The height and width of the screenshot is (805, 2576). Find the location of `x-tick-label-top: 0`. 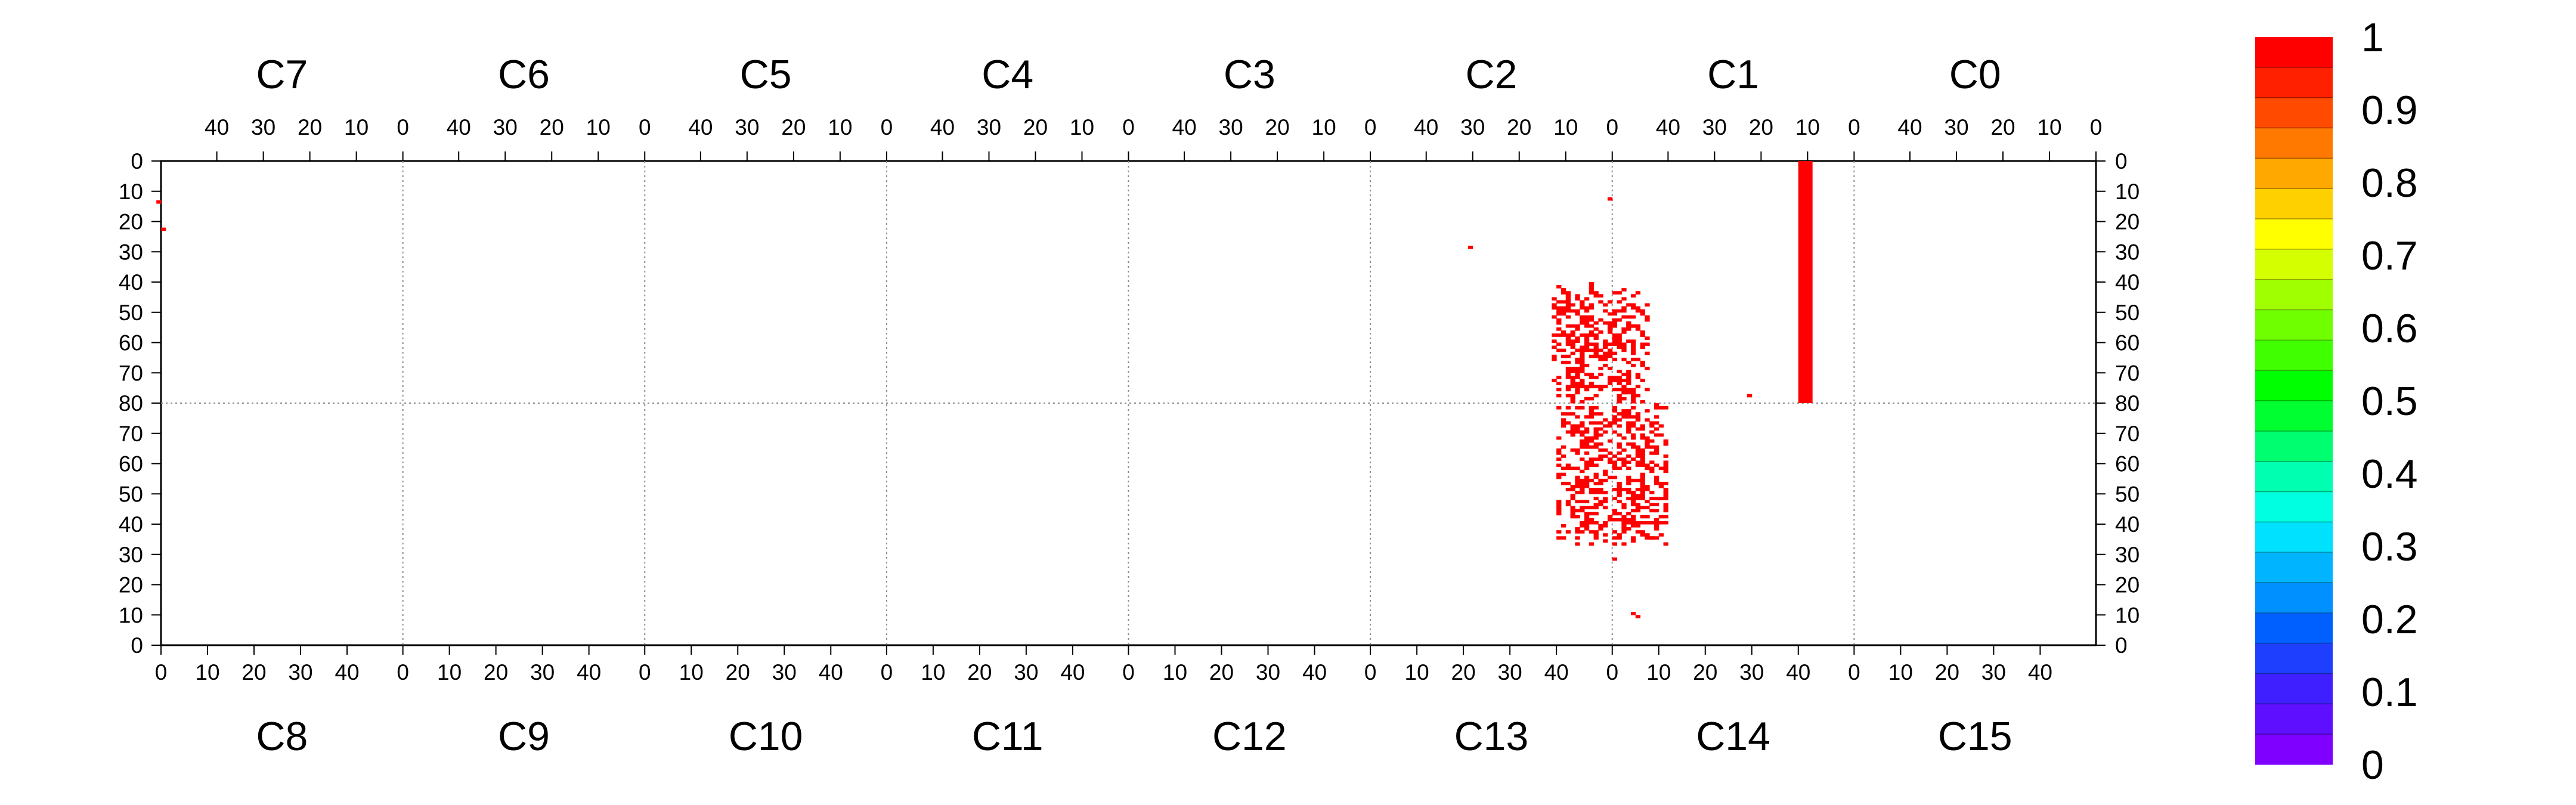

x-tick-label-top: 0 is located at coordinates (1371, 127).